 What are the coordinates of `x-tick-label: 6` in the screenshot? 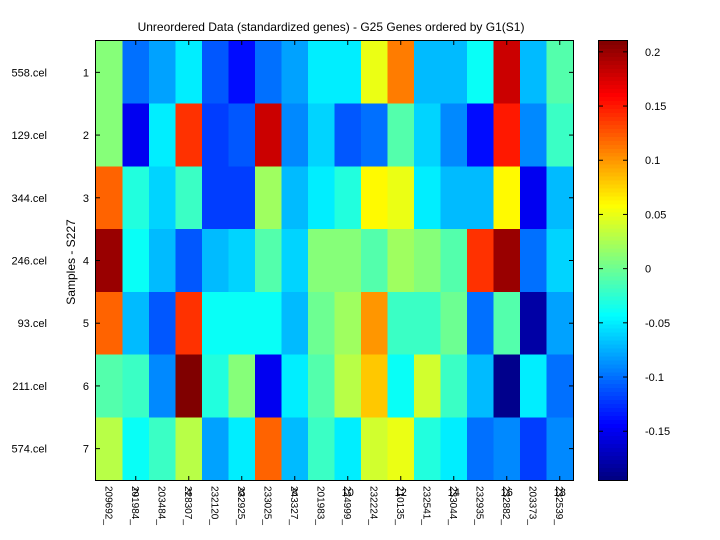 It's located at (242, 493).